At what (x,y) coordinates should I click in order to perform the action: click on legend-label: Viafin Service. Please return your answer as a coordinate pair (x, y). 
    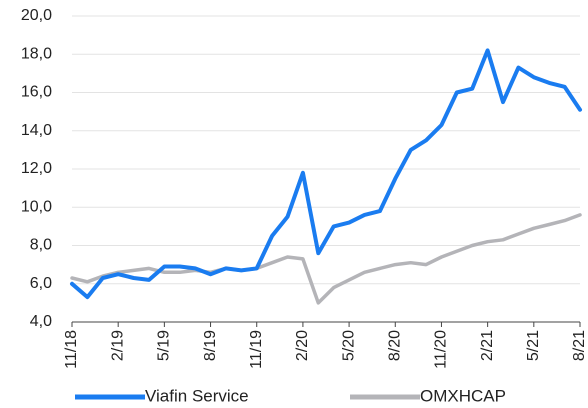
    Looking at the image, I should click on (197, 395).